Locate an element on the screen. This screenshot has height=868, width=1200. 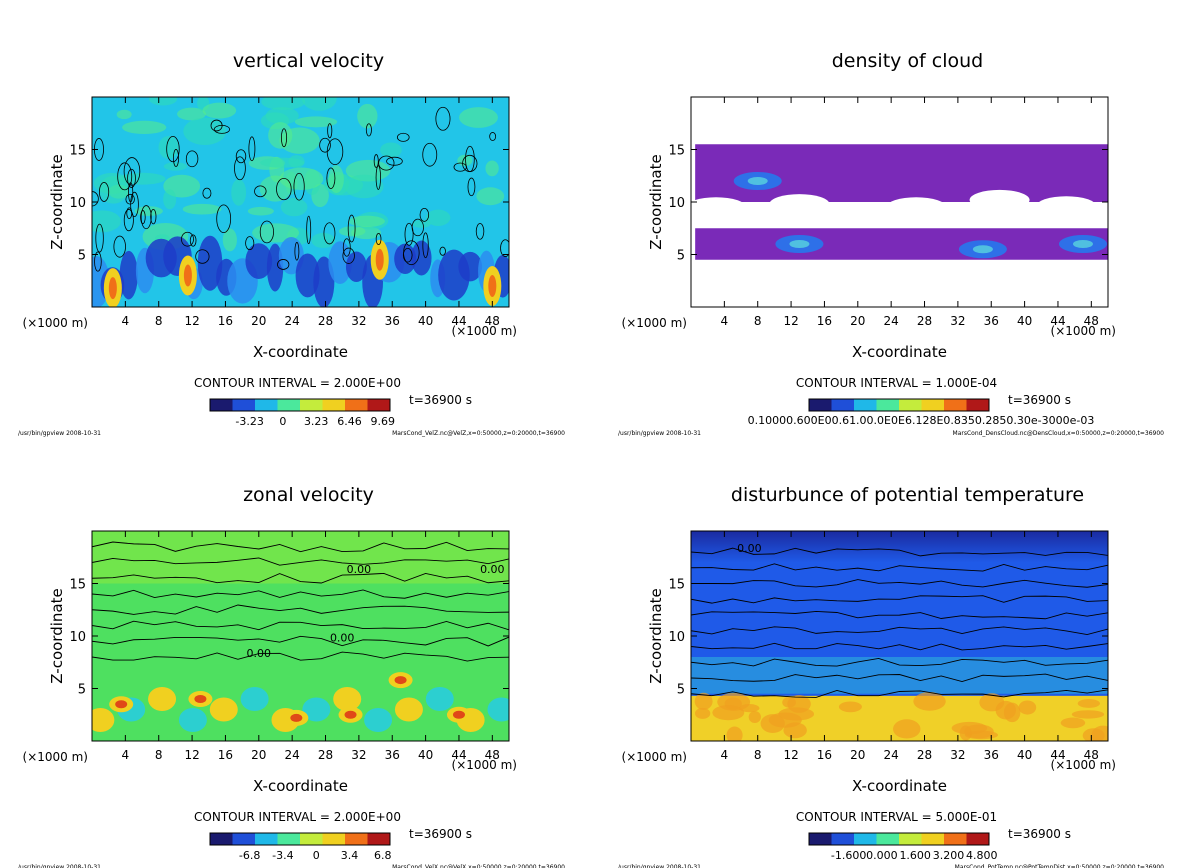
field-upper-band is located at coordinates (300, 557).